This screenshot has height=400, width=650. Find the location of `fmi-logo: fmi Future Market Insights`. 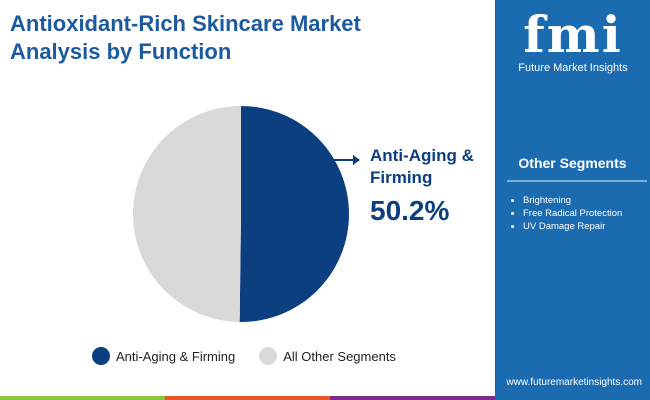

fmi-logo: fmi Future Market Insights is located at coordinates (573, 41).